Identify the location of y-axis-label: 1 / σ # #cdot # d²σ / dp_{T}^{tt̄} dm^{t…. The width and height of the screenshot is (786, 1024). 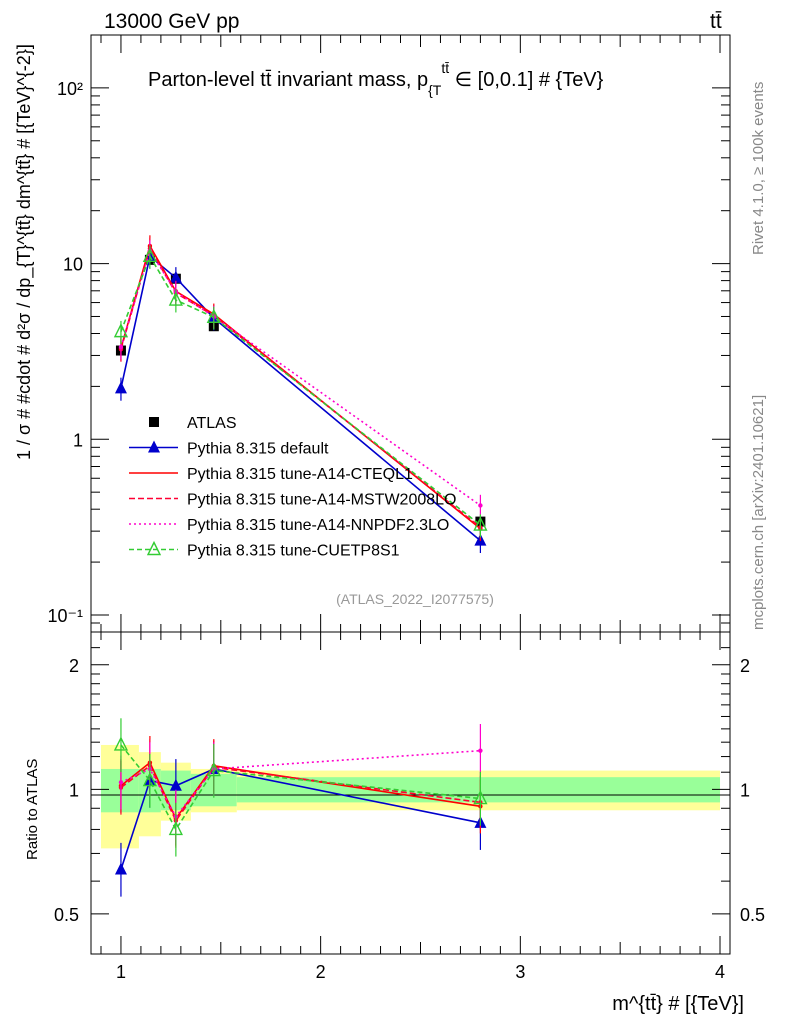
(24, 252).